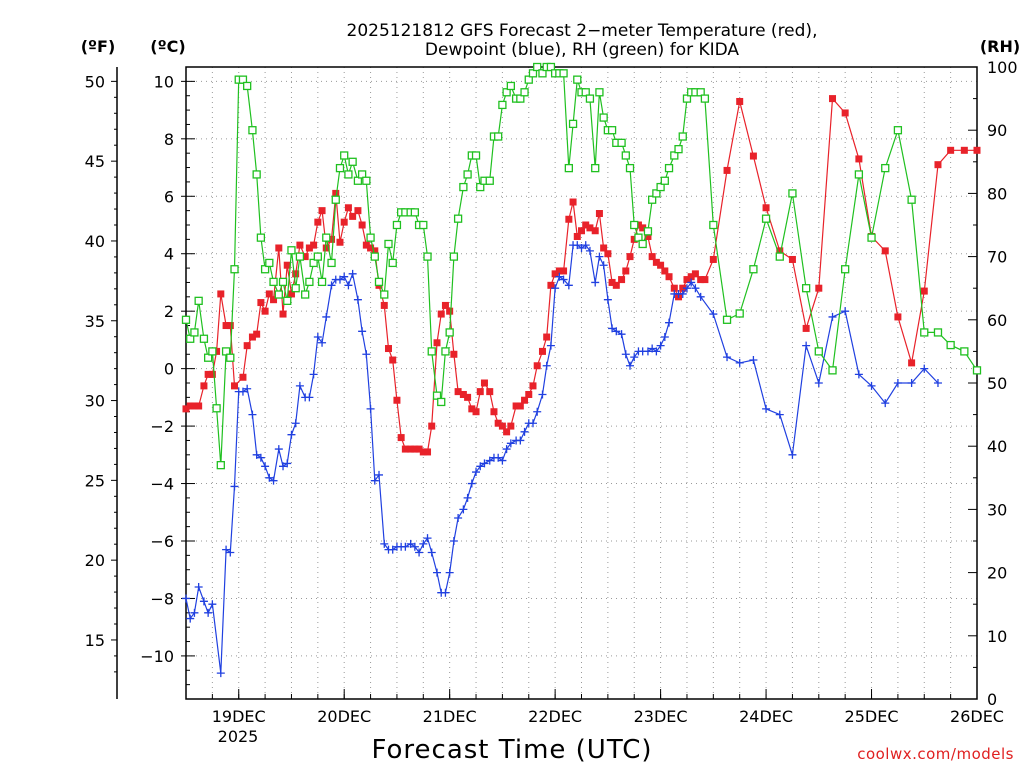 The height and width of the screenshot is (768, 1024). I want to click on y-tick-label-f: 50, so click(95, 81).